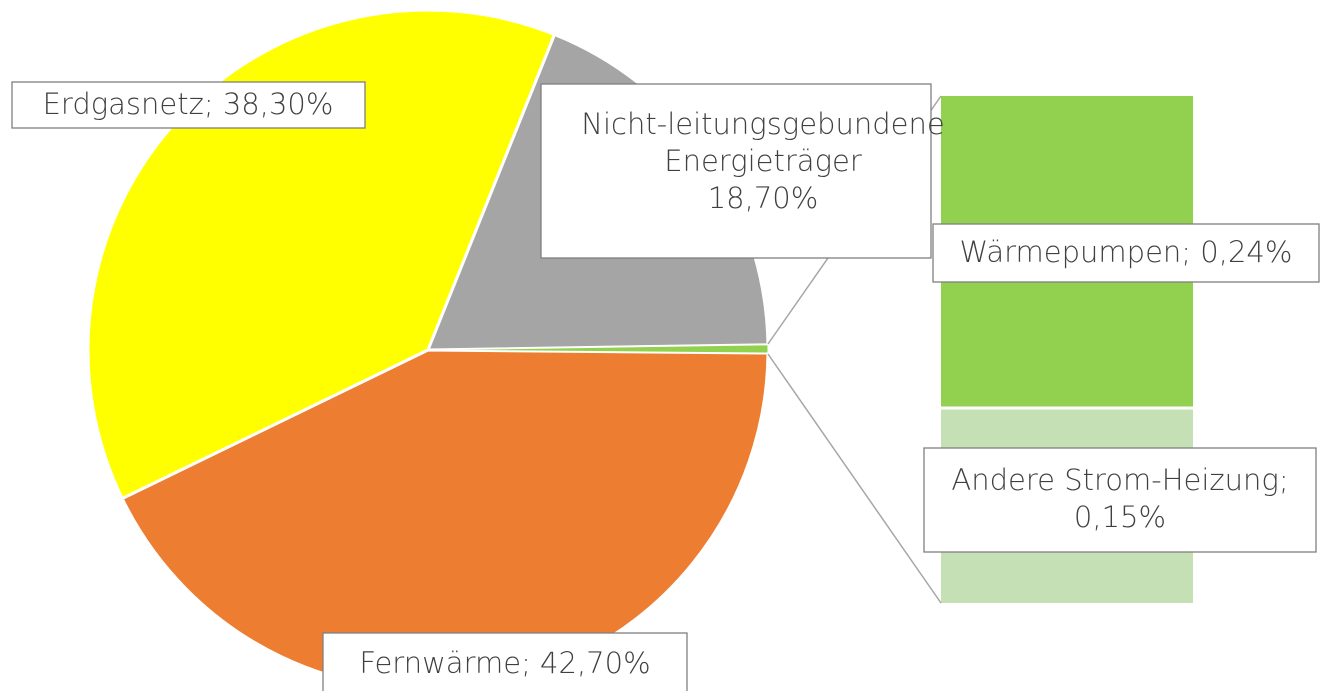 This screenshot has width=1329, height=691. I want to click on label-line: 0,15%, so click(1120, 517).